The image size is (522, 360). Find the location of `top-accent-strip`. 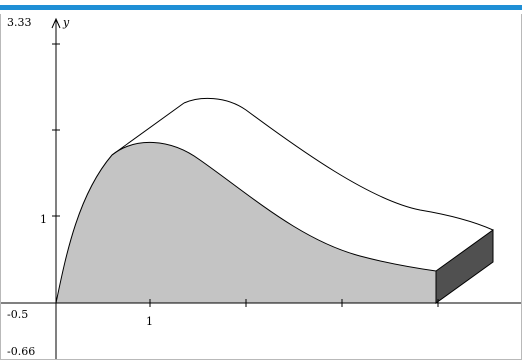

top-accent-strip is located at coordinates (261, 7).